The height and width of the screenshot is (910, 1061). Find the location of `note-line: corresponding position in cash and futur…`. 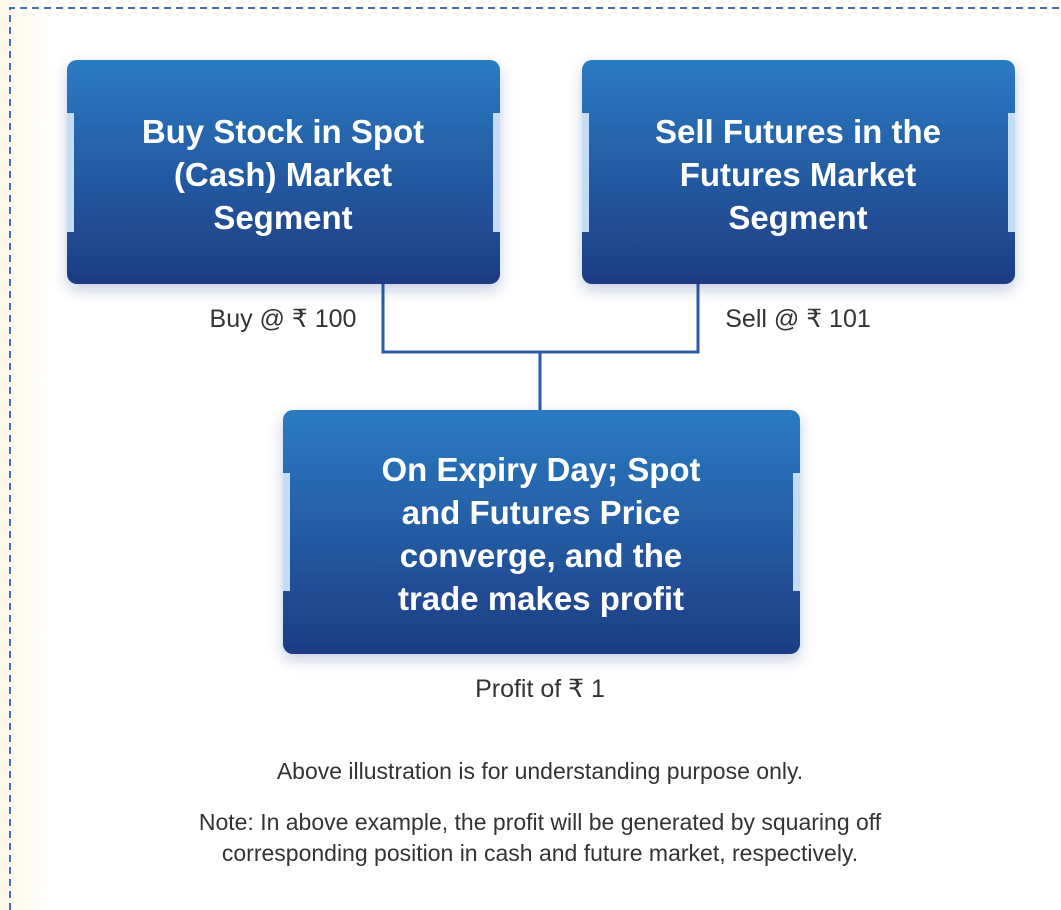

note-line: corresponding position in cash and futur… is located at coordinates (540, 853).